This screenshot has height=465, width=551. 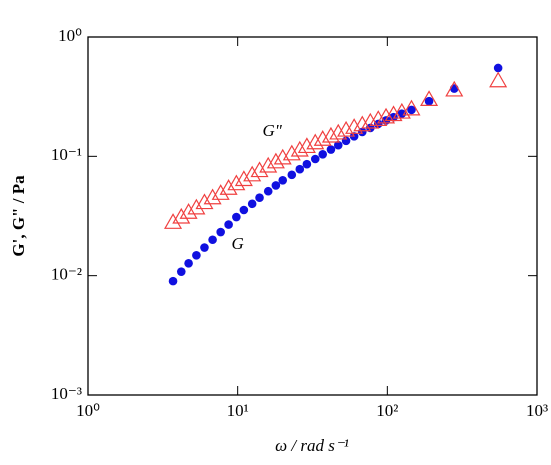 I want to click on y-tick-label: 10⁰, so click(x=70, y=35).